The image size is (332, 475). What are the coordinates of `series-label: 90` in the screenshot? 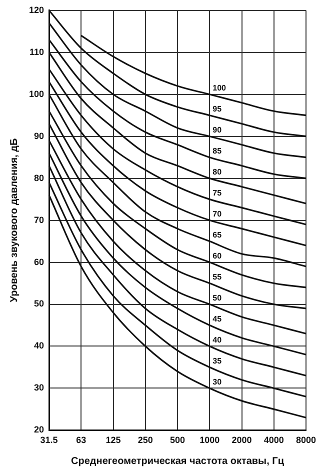 It's located at (217, 130).